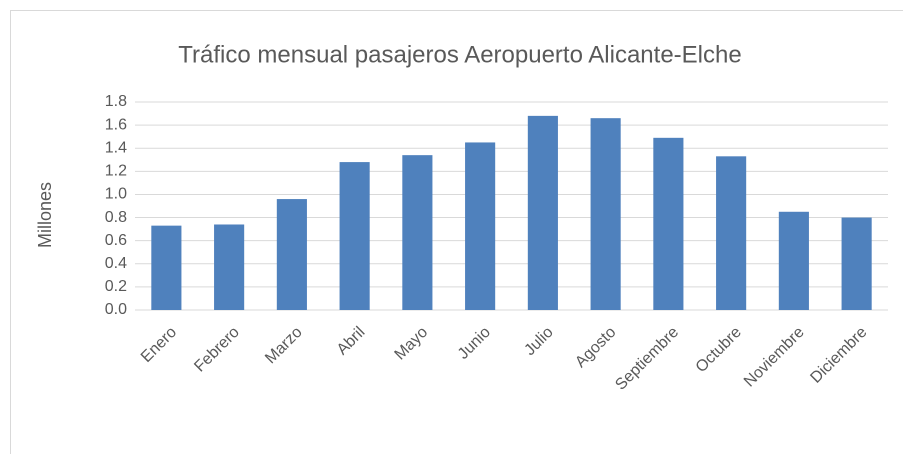  What do you see at coordinates (45, 215) in the screenshot?
I see `y-axis-label: Millones` at bounding box center [45, 215].